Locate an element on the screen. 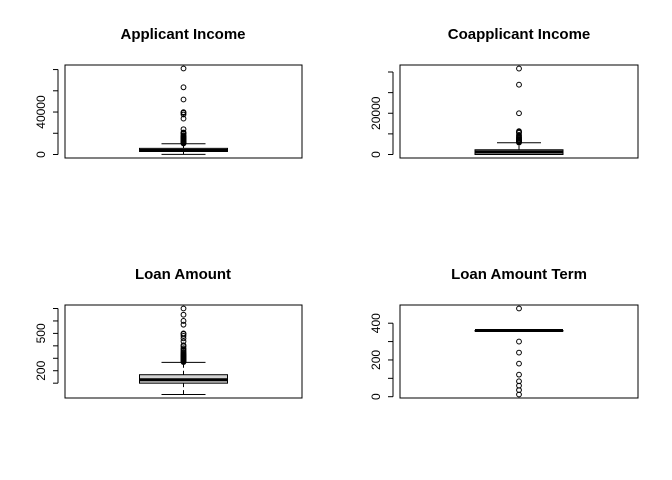 Image resolution: width=672 pixels, height=480 pixels. panel-title: Coapplicant Income is located at coordinates (519, 34).